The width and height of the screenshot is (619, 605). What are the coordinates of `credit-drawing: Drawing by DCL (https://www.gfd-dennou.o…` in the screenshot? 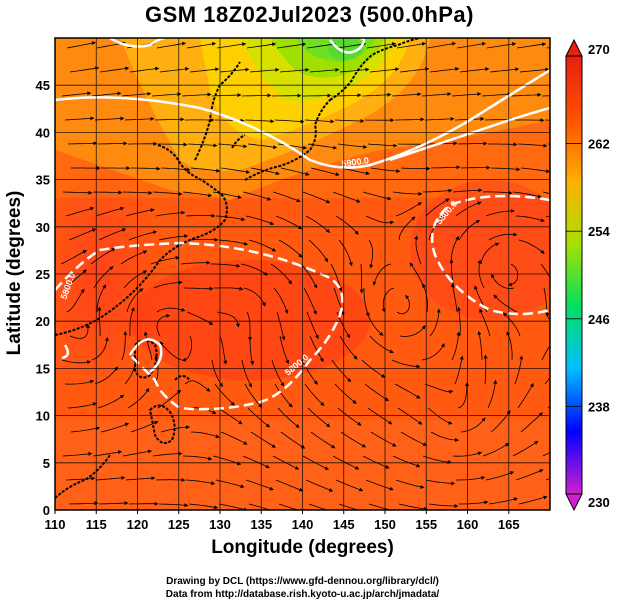 It's located at (302, 581).